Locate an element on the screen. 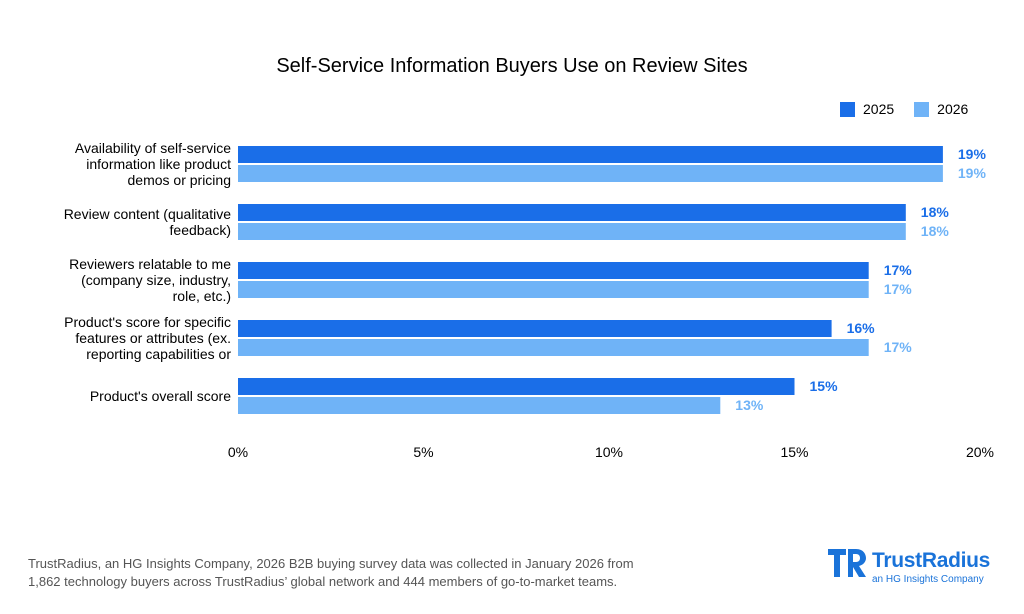 Image resolution: width=1024 pixels, height=614 pixels. x-tick-label: 0% is located at coordinates (238, 452).